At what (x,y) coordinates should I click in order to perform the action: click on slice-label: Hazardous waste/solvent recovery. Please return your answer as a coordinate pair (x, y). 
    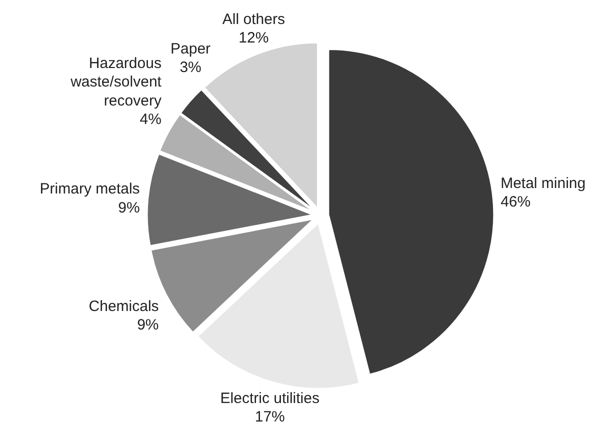
    Looking at the image, I should click on (116, 82).